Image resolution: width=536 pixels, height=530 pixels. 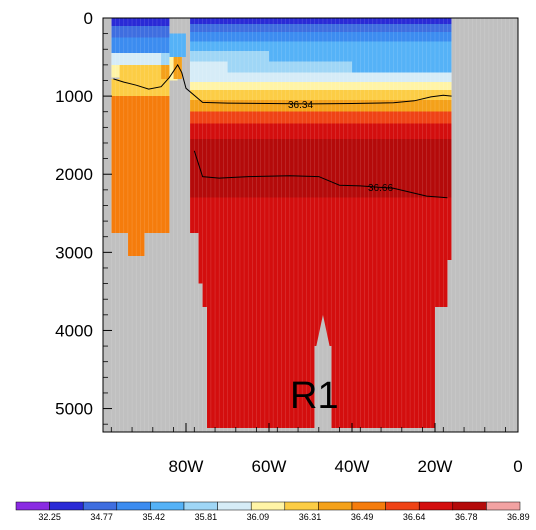 I want to click on colorbar-label: 36.09, so click(x=258, y=517).